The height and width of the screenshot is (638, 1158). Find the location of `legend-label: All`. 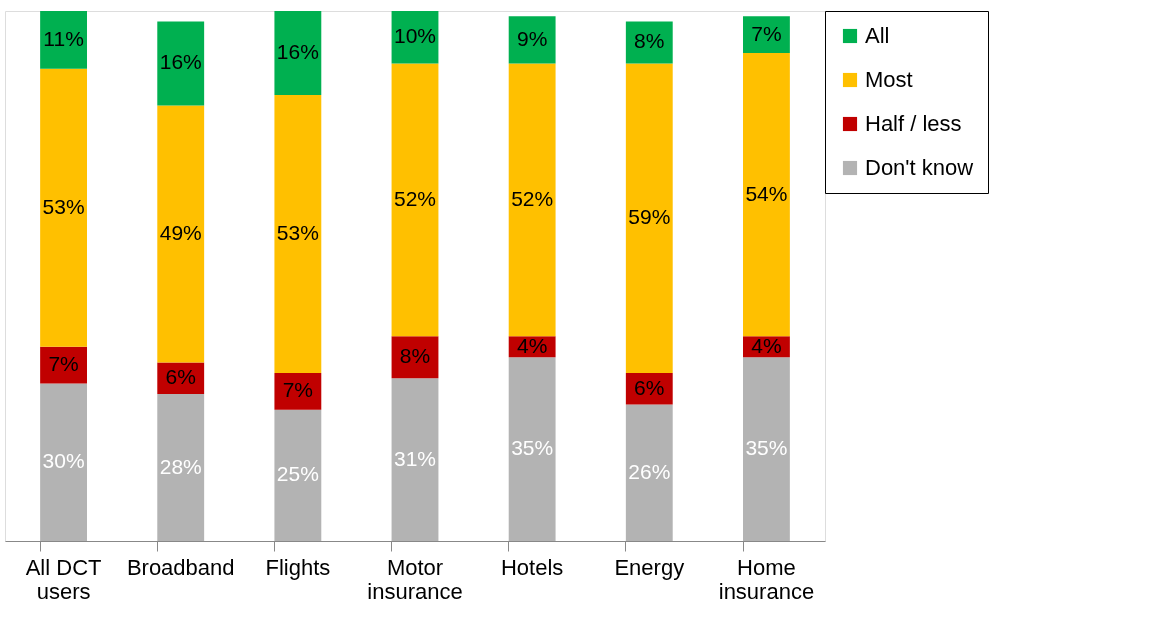

legend-label: All is located at coordinates (877, 35).